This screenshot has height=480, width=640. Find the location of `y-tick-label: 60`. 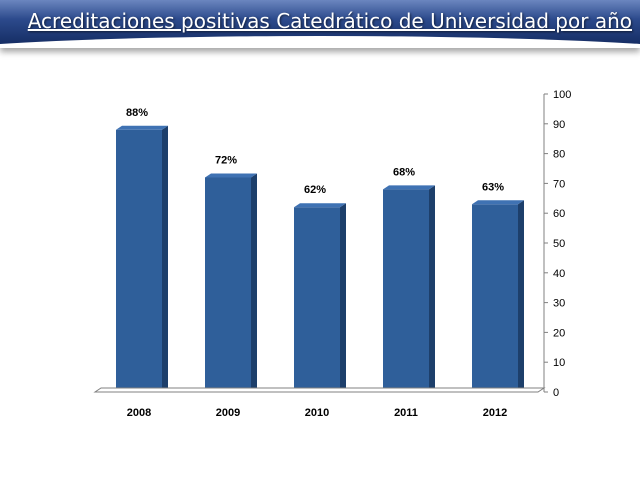

y-tick-label: 60 is located at coordinates (559, 214).